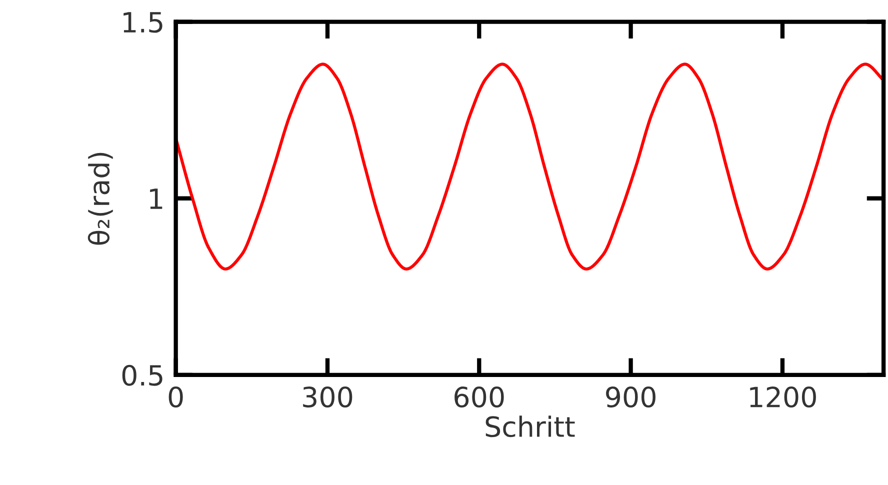 The width and height of the screenshot is (888, 485). I want to click on x-axis-title: Schritt, so click(530, 427).